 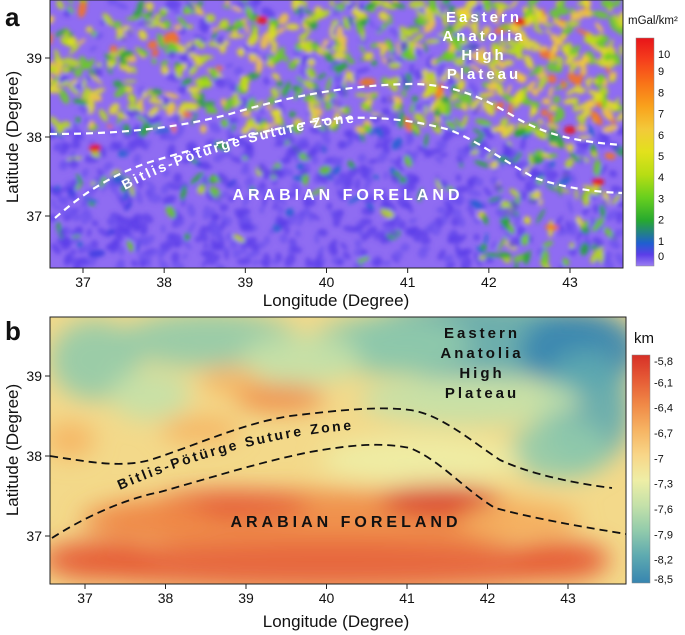 I want to click on y-tick-label: 39, so click(x=34, y=376).